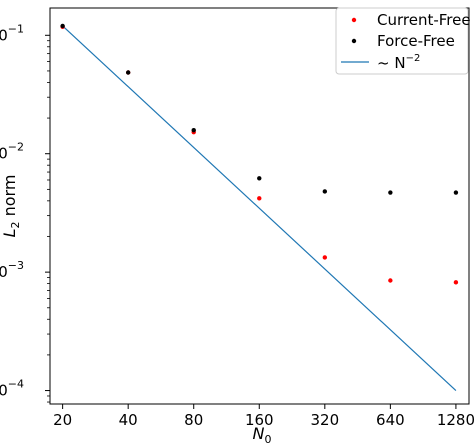 The width and height of the screenshot is (474, 445). Describe the element at coordinates (413, 58) in the screenshot. I see `legend-label-power-law-exp: −2` at that location.